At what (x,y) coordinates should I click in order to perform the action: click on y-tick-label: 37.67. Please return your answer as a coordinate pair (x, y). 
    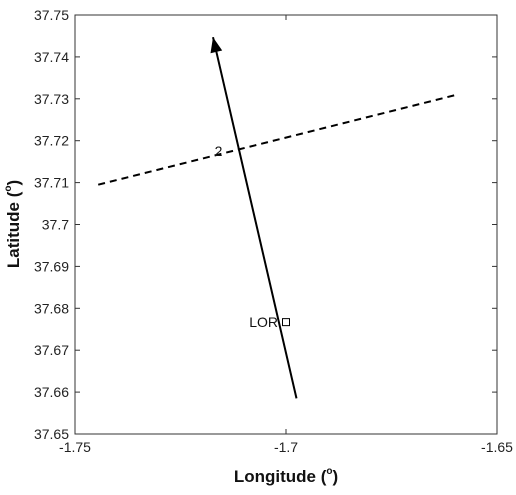
    Looking at the image, I should click on (51, 350).